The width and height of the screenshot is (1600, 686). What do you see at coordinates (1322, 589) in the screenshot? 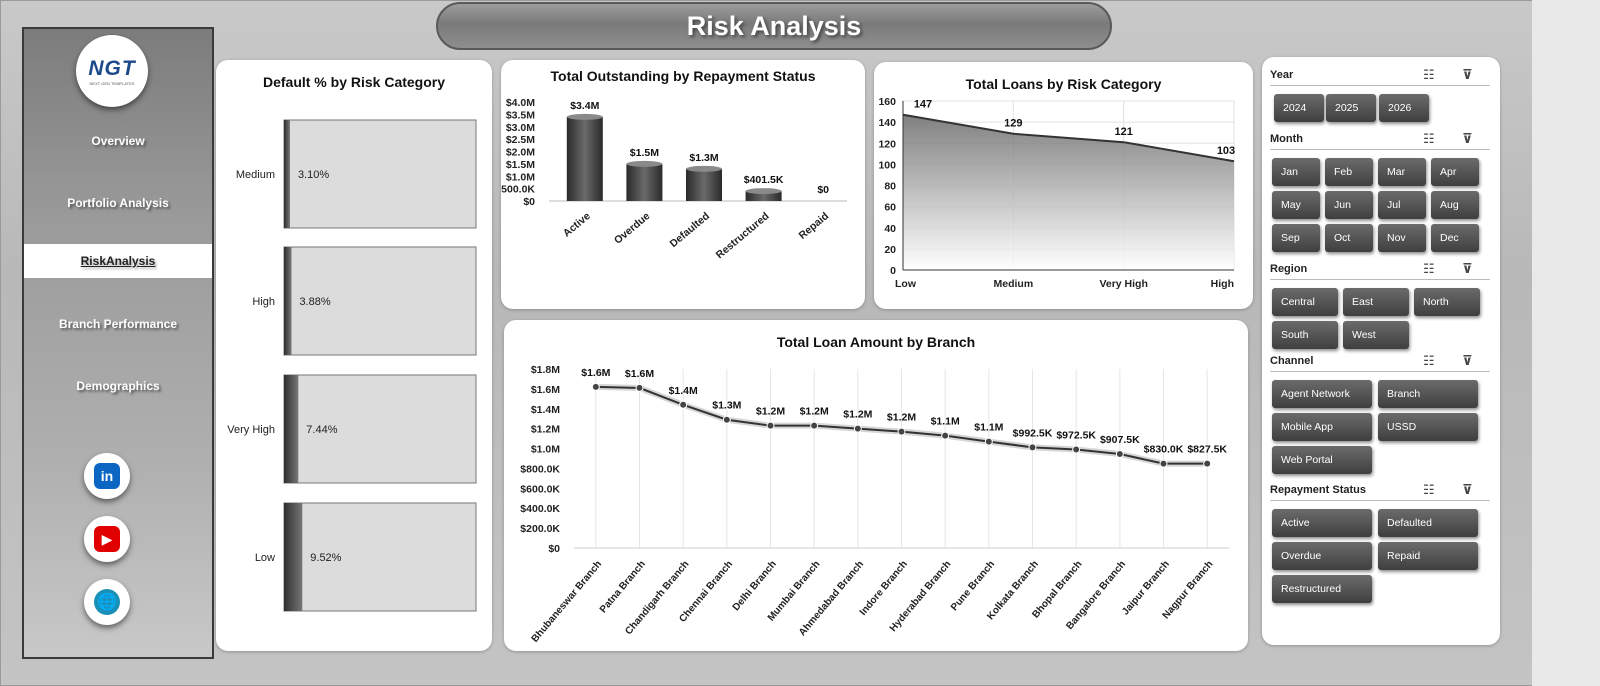
I see `slicer-option-repayment-status-restructured: Restructured` at bounding box center [1322, 589].